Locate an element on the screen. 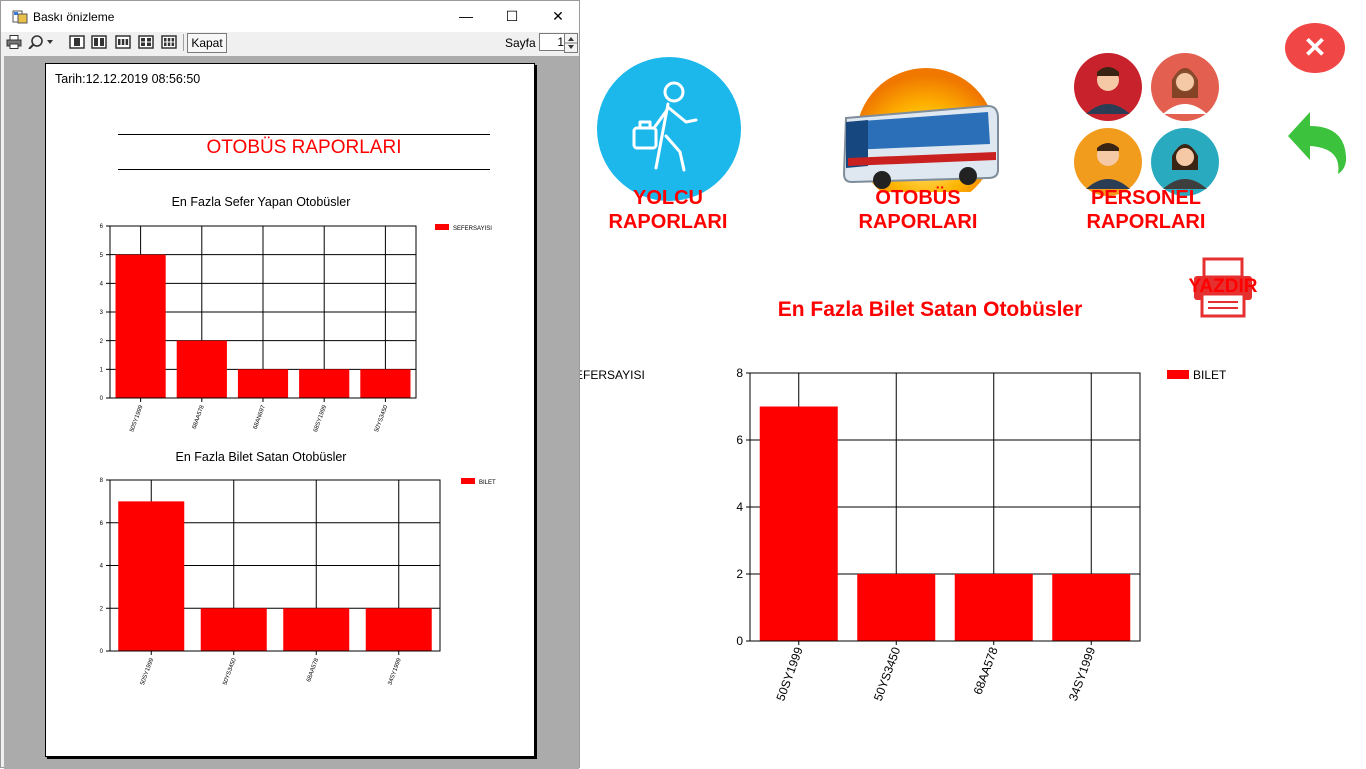 The image size is (1366, 769). main-chart-title: En Fazla Bilet Satan Otobüsler is located at coordinates (930, 309).